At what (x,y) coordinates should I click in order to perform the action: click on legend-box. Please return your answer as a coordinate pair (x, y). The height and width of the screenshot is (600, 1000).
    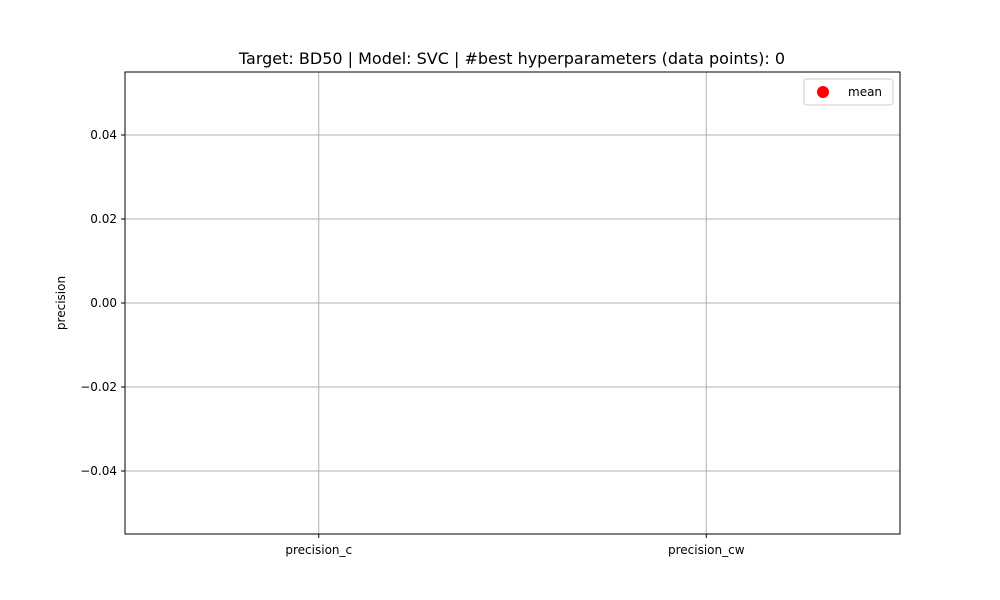
    Looking at the image, I should click on (848, 92).